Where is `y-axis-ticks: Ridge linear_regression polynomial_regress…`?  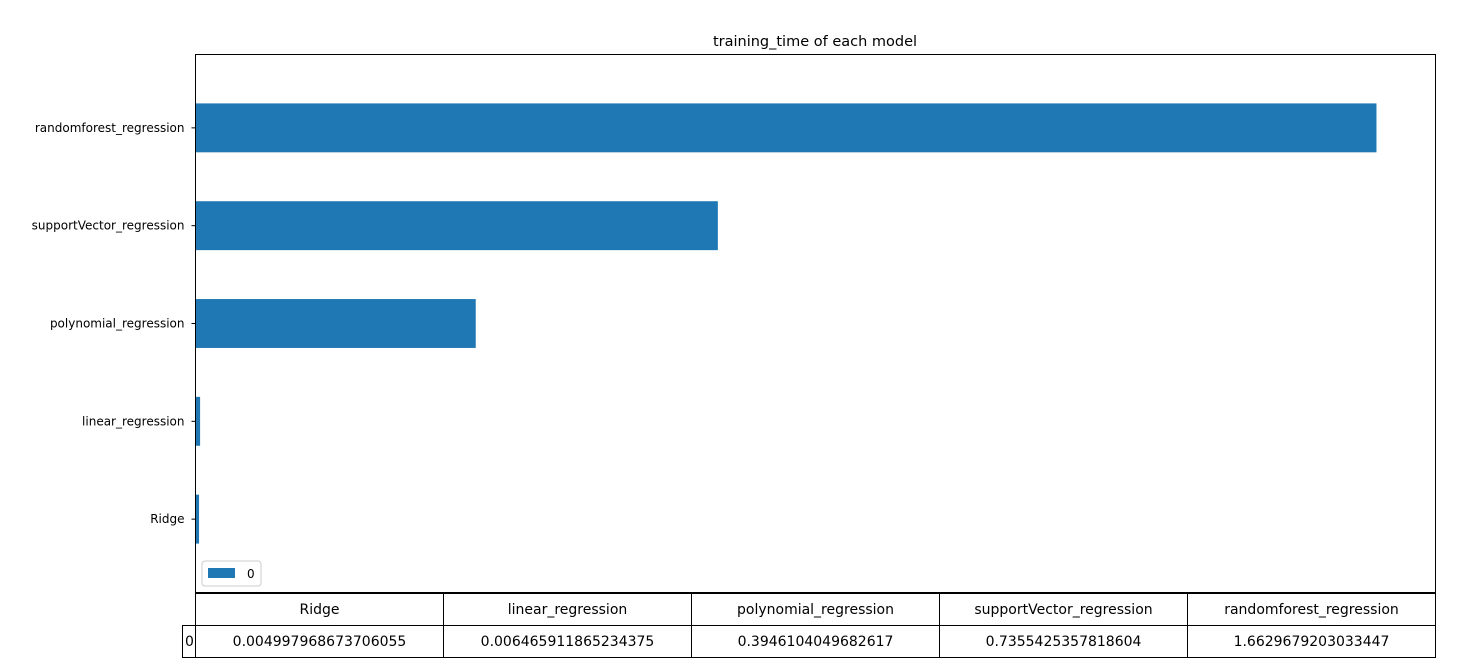 y-axis-ticks: Ridge linear_regression polynomial_regress… is located at coordinates (114, 323).